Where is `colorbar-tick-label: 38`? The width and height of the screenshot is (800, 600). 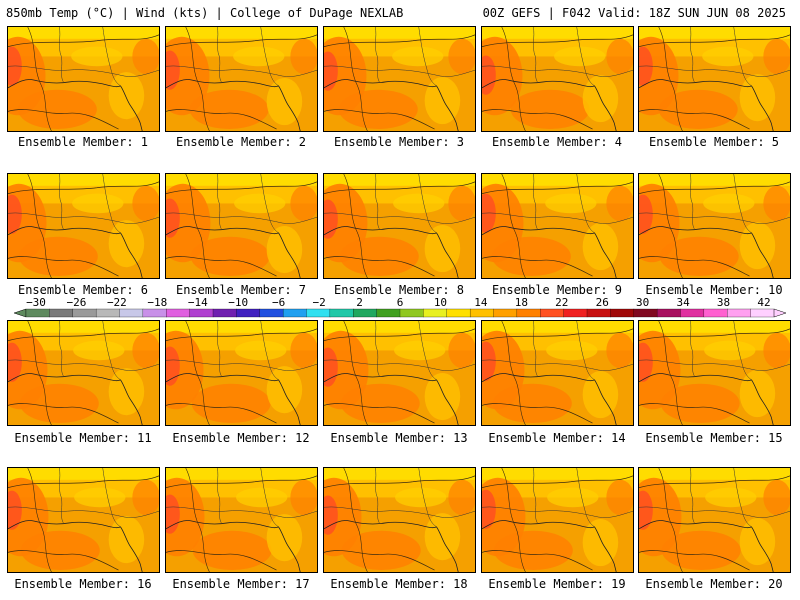 colorbar-tick-label: 38 is located at coordinates (723, 303).